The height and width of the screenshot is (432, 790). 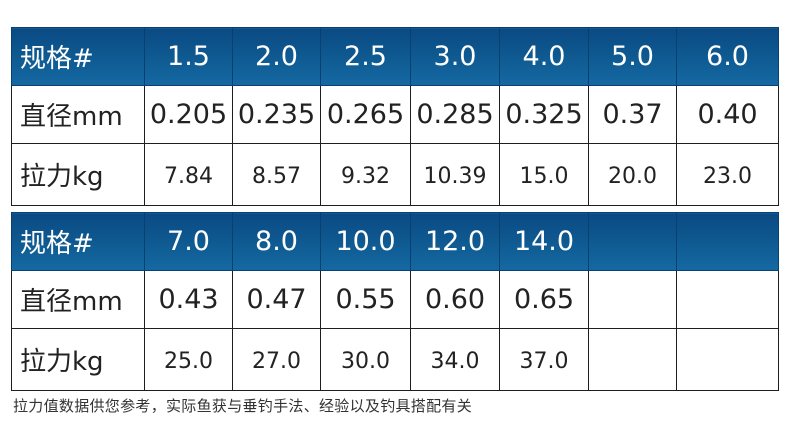 I want to click on diameter-cell: 0.65, so click(x=544, y=299).